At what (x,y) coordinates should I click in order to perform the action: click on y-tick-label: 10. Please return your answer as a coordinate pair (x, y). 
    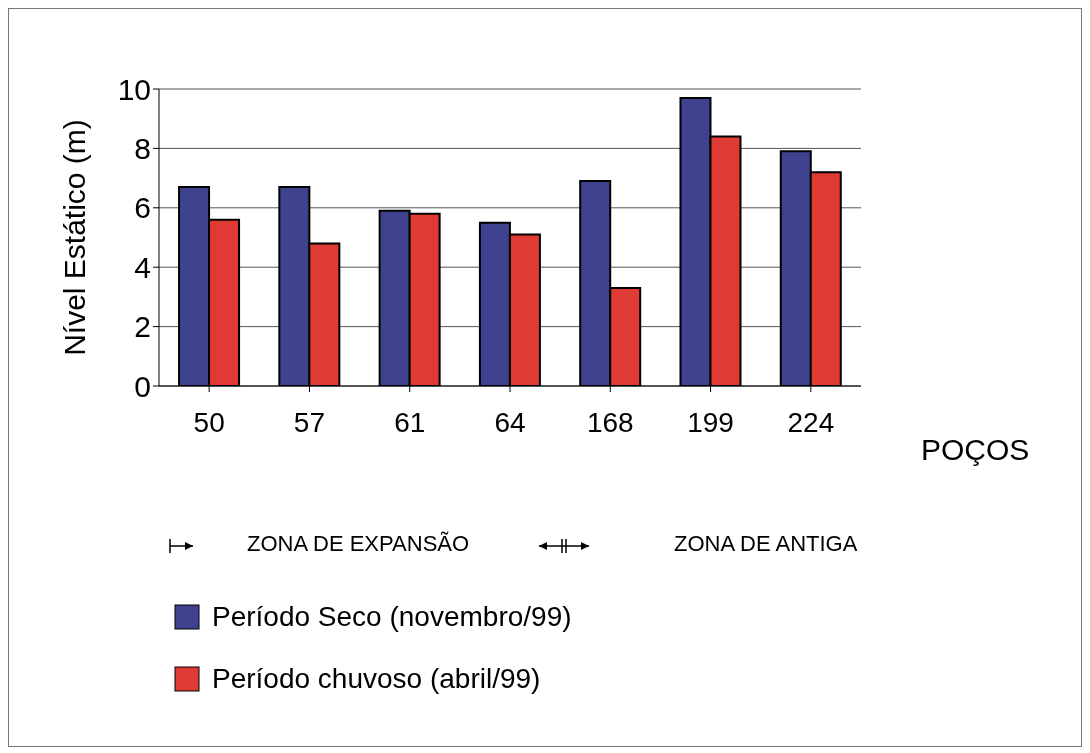
    Looking at the image, I should click on (134, 89).